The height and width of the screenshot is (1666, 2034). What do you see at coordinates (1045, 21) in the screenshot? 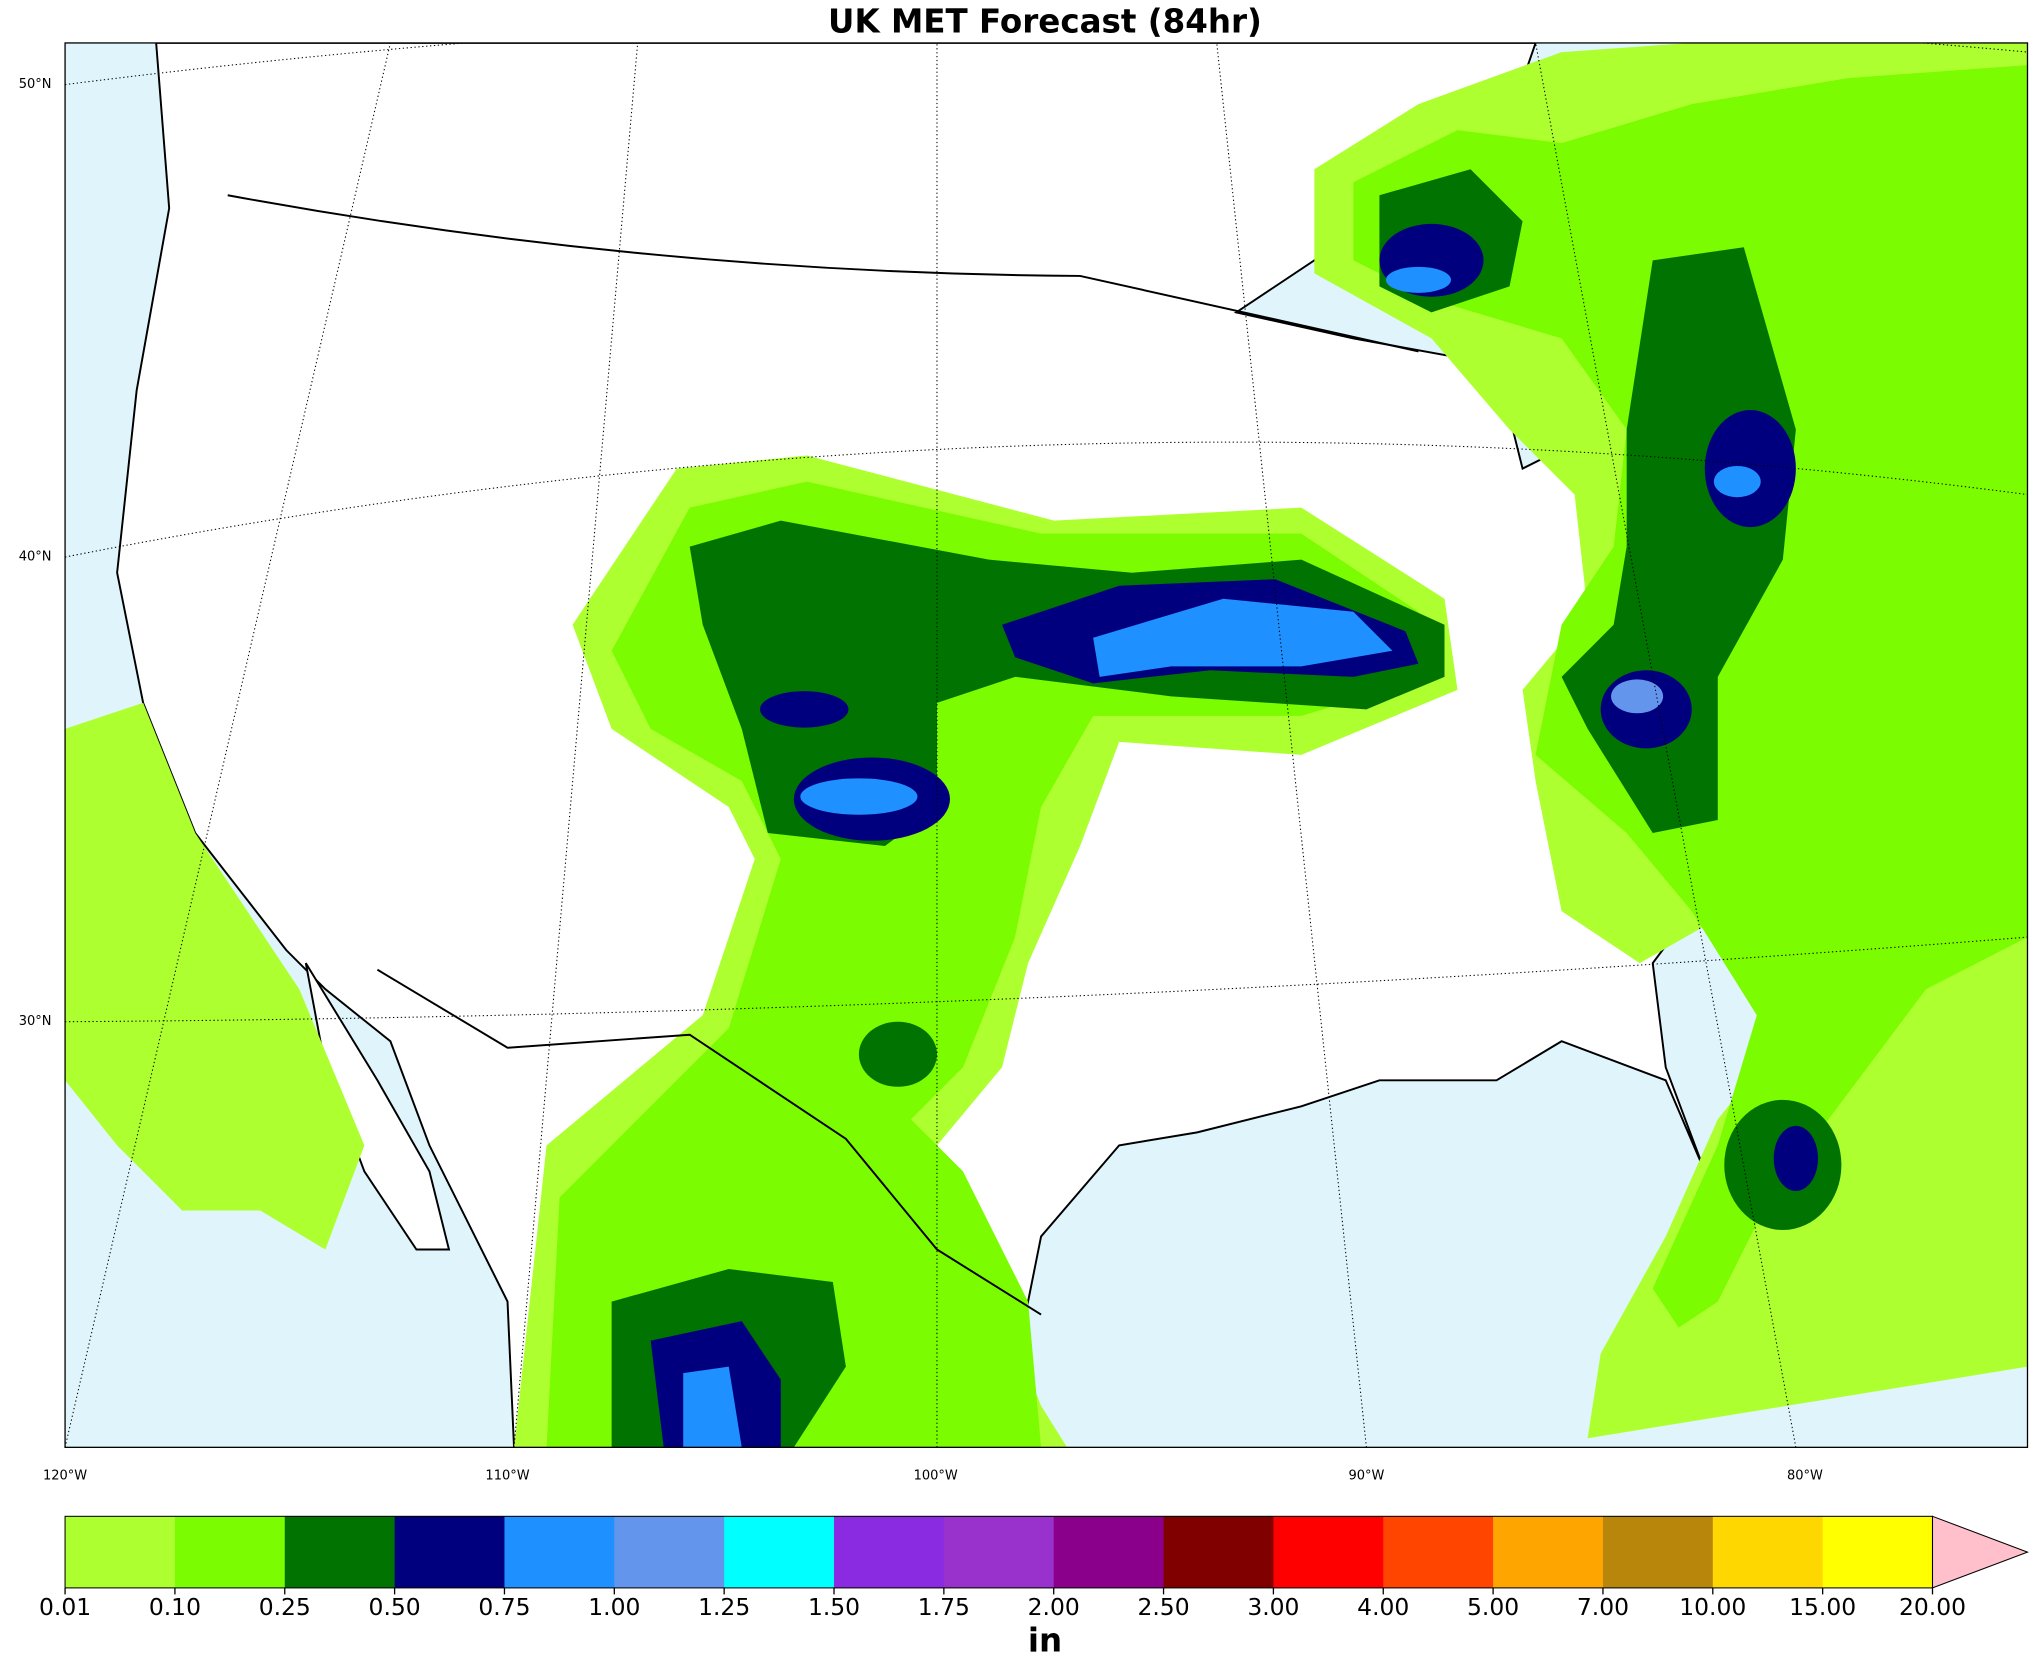
I see `title: UK MET Forecast (84hr)` at bounding box center [1045, 21].